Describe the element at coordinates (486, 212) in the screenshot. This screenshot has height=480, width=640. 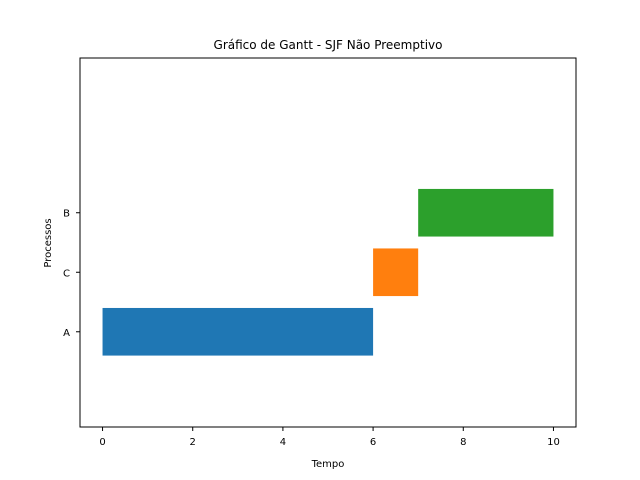
I see `bar-b` at that location.